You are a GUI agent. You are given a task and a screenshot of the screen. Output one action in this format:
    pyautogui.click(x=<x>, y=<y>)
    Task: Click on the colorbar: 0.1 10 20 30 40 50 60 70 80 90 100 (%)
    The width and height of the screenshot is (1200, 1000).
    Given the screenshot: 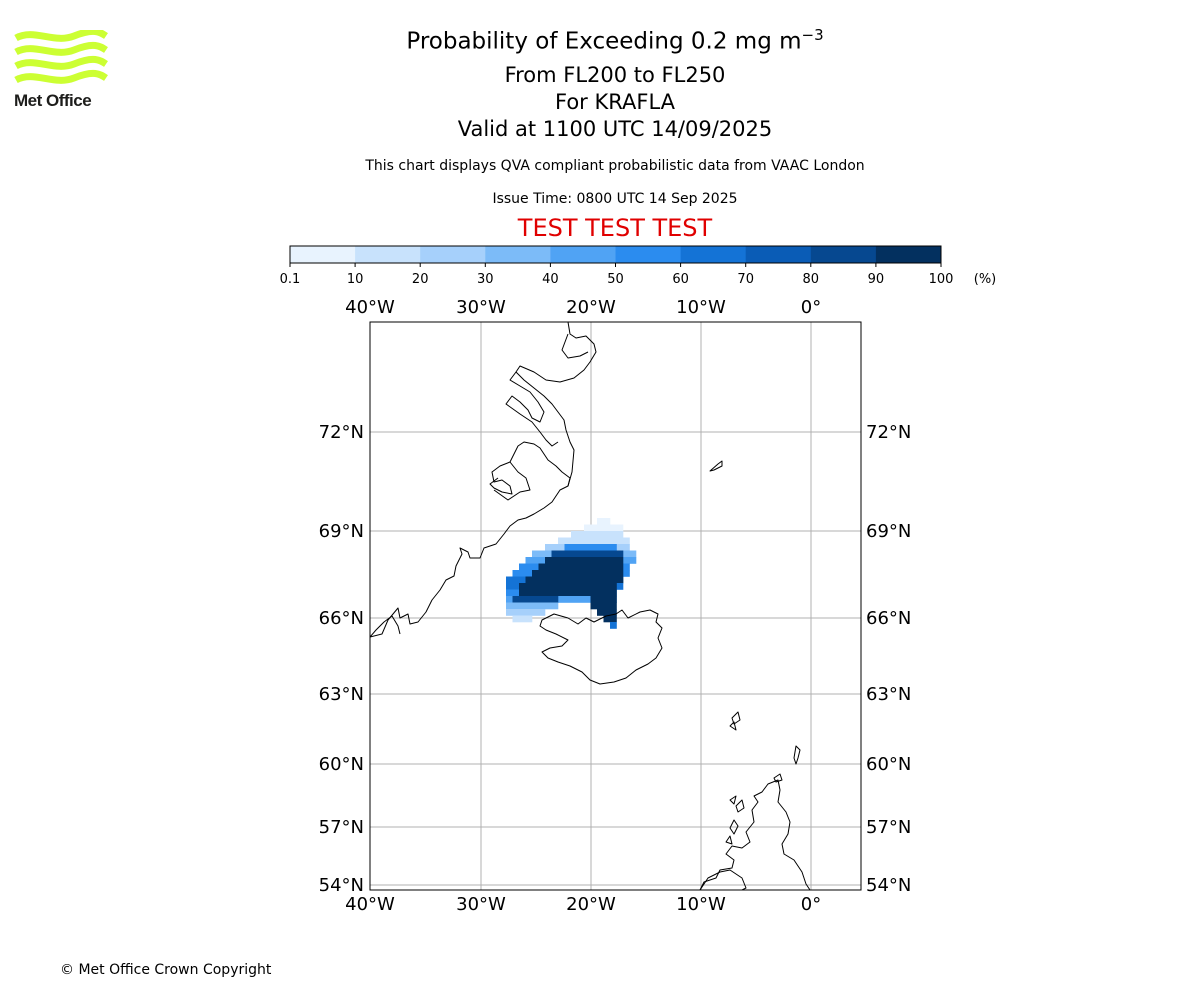 What is the action you would take?
    pyautogui.click(x=638, y=266)
    